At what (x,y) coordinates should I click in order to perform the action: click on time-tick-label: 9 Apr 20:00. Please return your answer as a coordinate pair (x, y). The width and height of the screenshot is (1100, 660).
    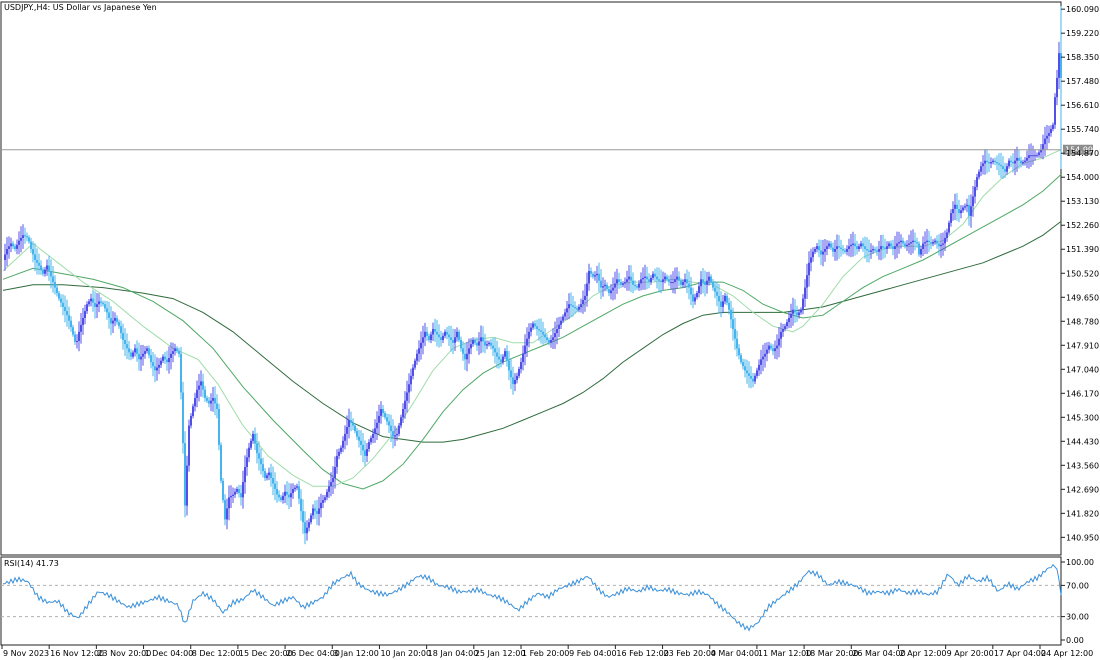
    Looking at the image, I should click on (970, 653).